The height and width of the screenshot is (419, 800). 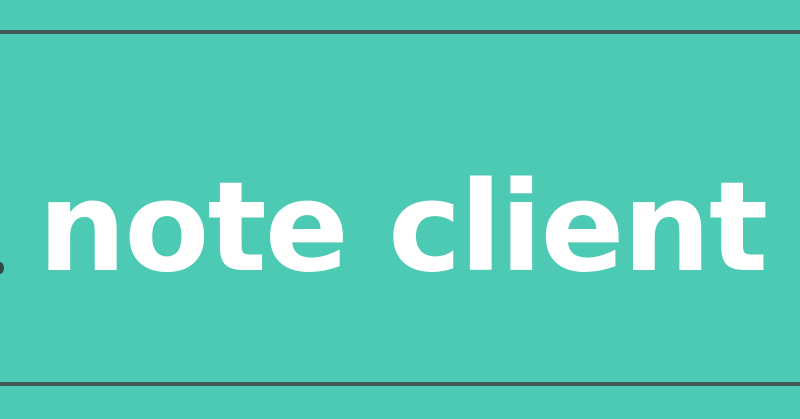 What do you see at coordinates (400, 32) in the screenshot?
I see `top-divider` at bounding box center [400, 32].